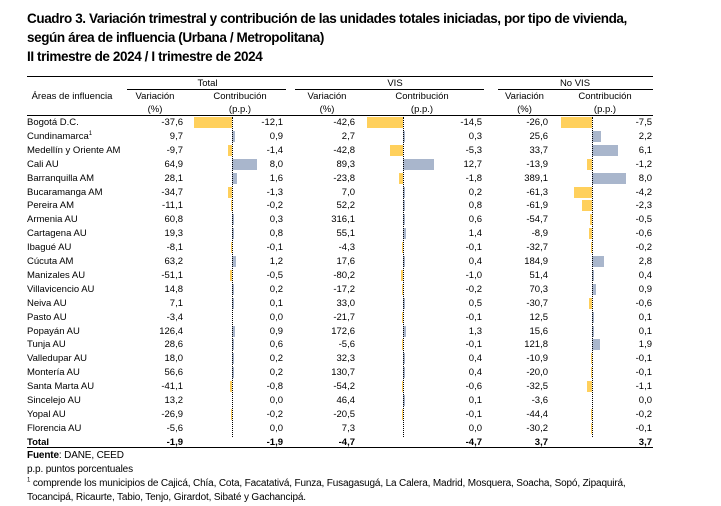  Describe the element at coordinates (592, 277) in the screenshot. I see `zero-axis-line` at that location.